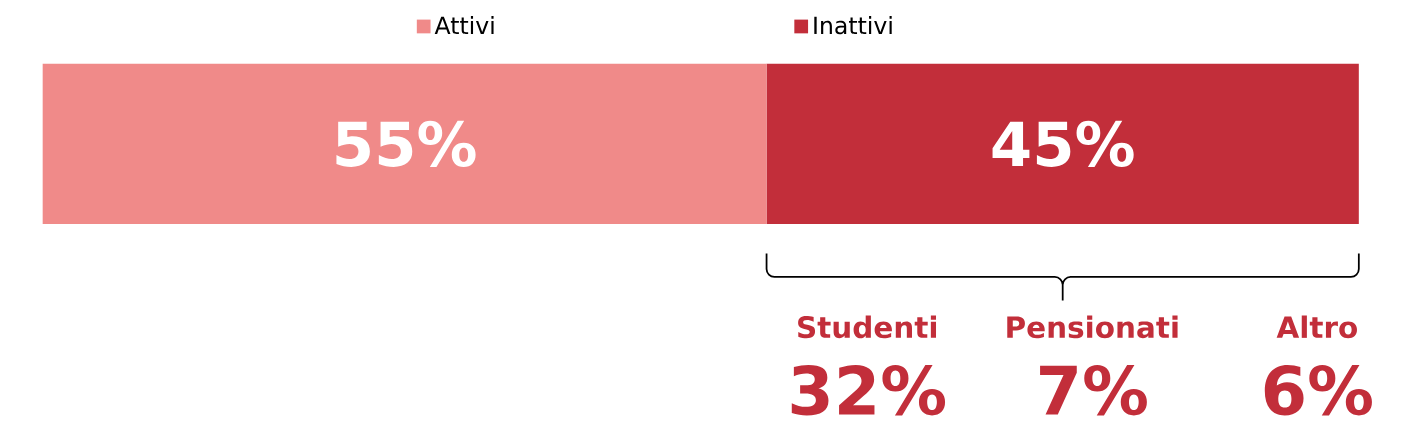 This screenshot has width=1404, height=424. I want to click on text: Pensionati, so click(1092, 327).